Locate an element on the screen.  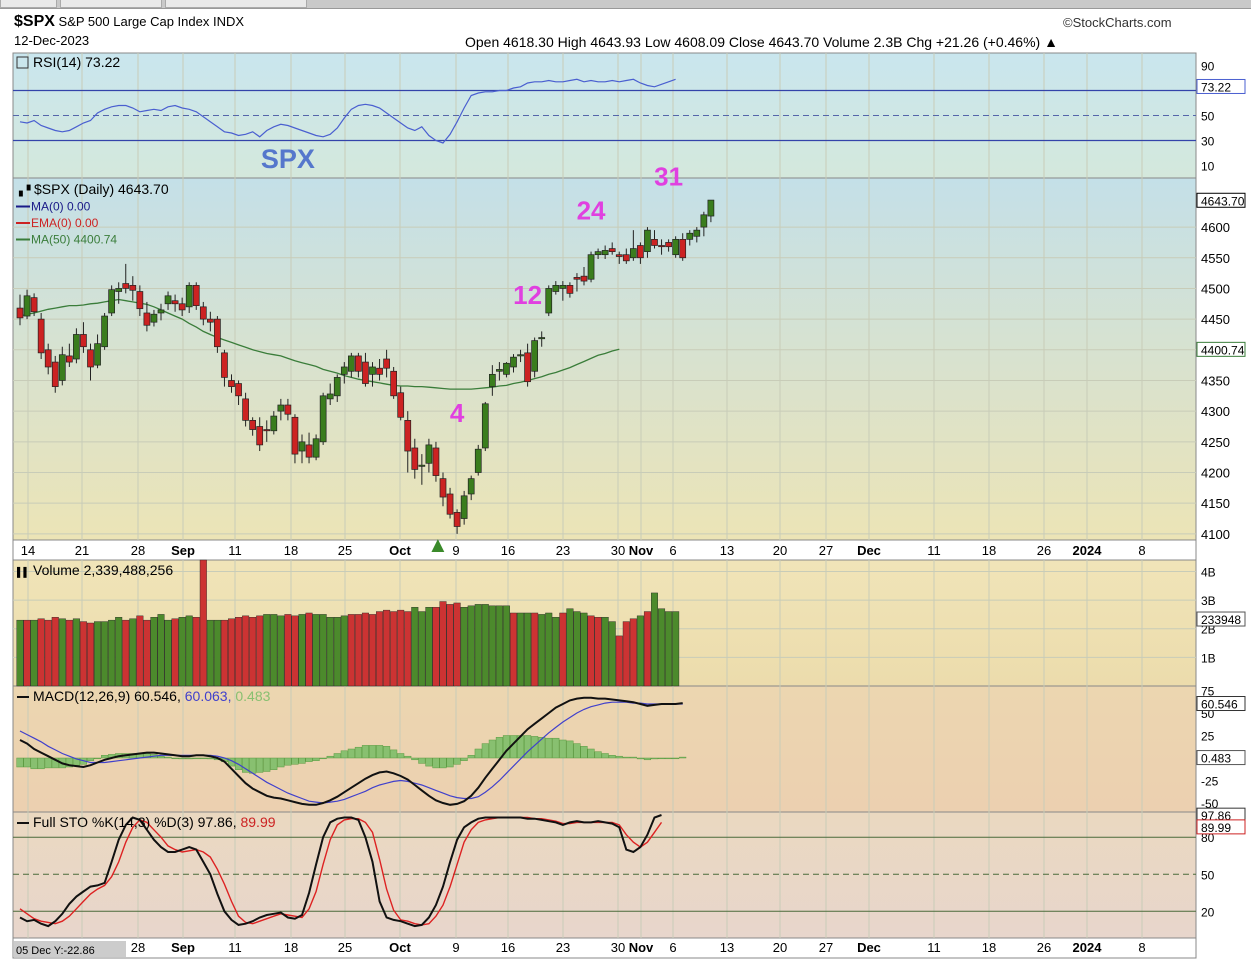
price-y-tick: 4300 is located at coordinates (1215, 411).